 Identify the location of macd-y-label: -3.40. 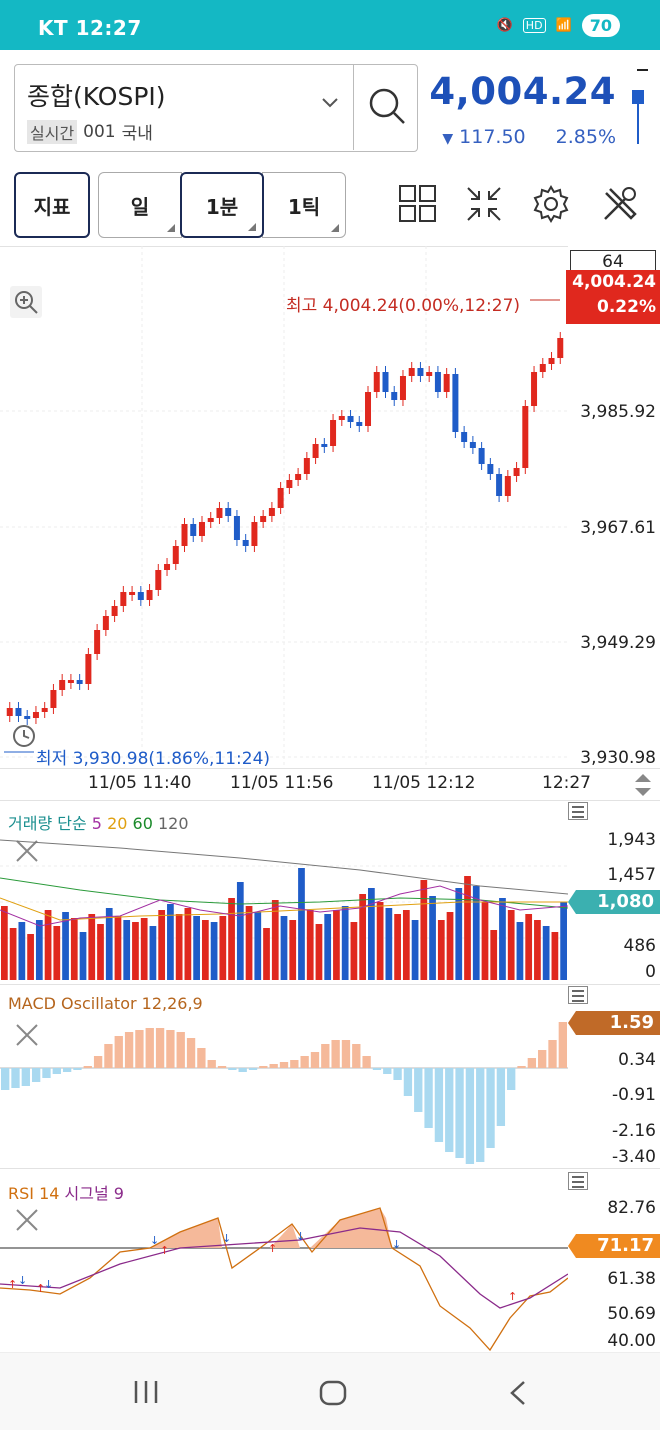
(634, 1157).